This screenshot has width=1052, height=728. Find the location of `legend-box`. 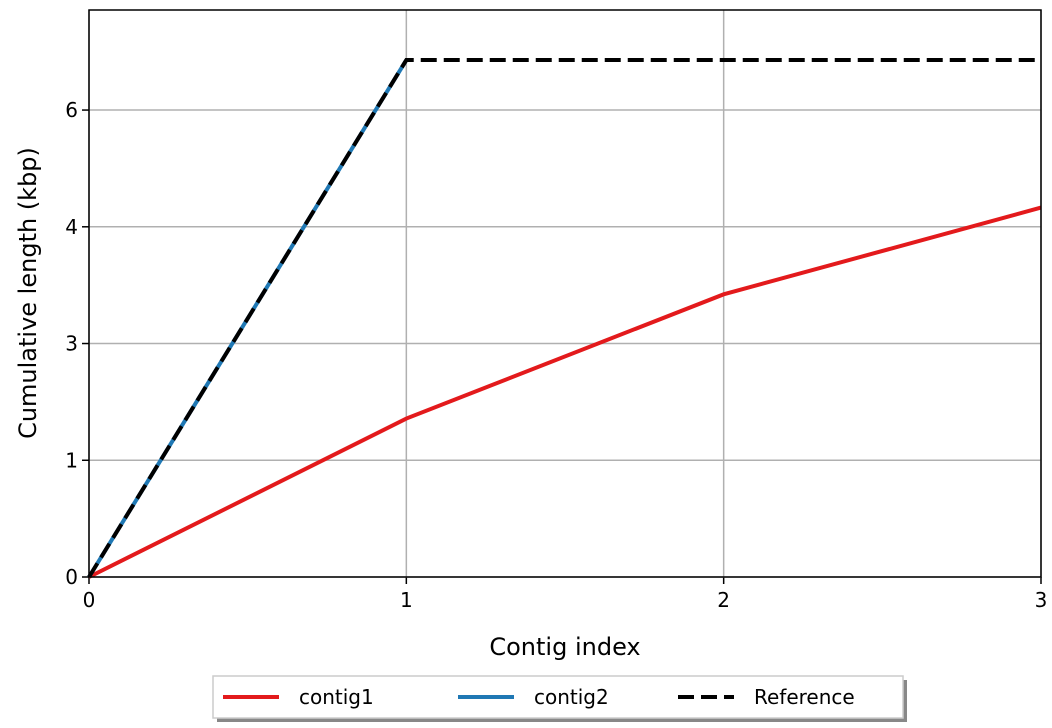

legend-box is located at coordinates (558, 697).